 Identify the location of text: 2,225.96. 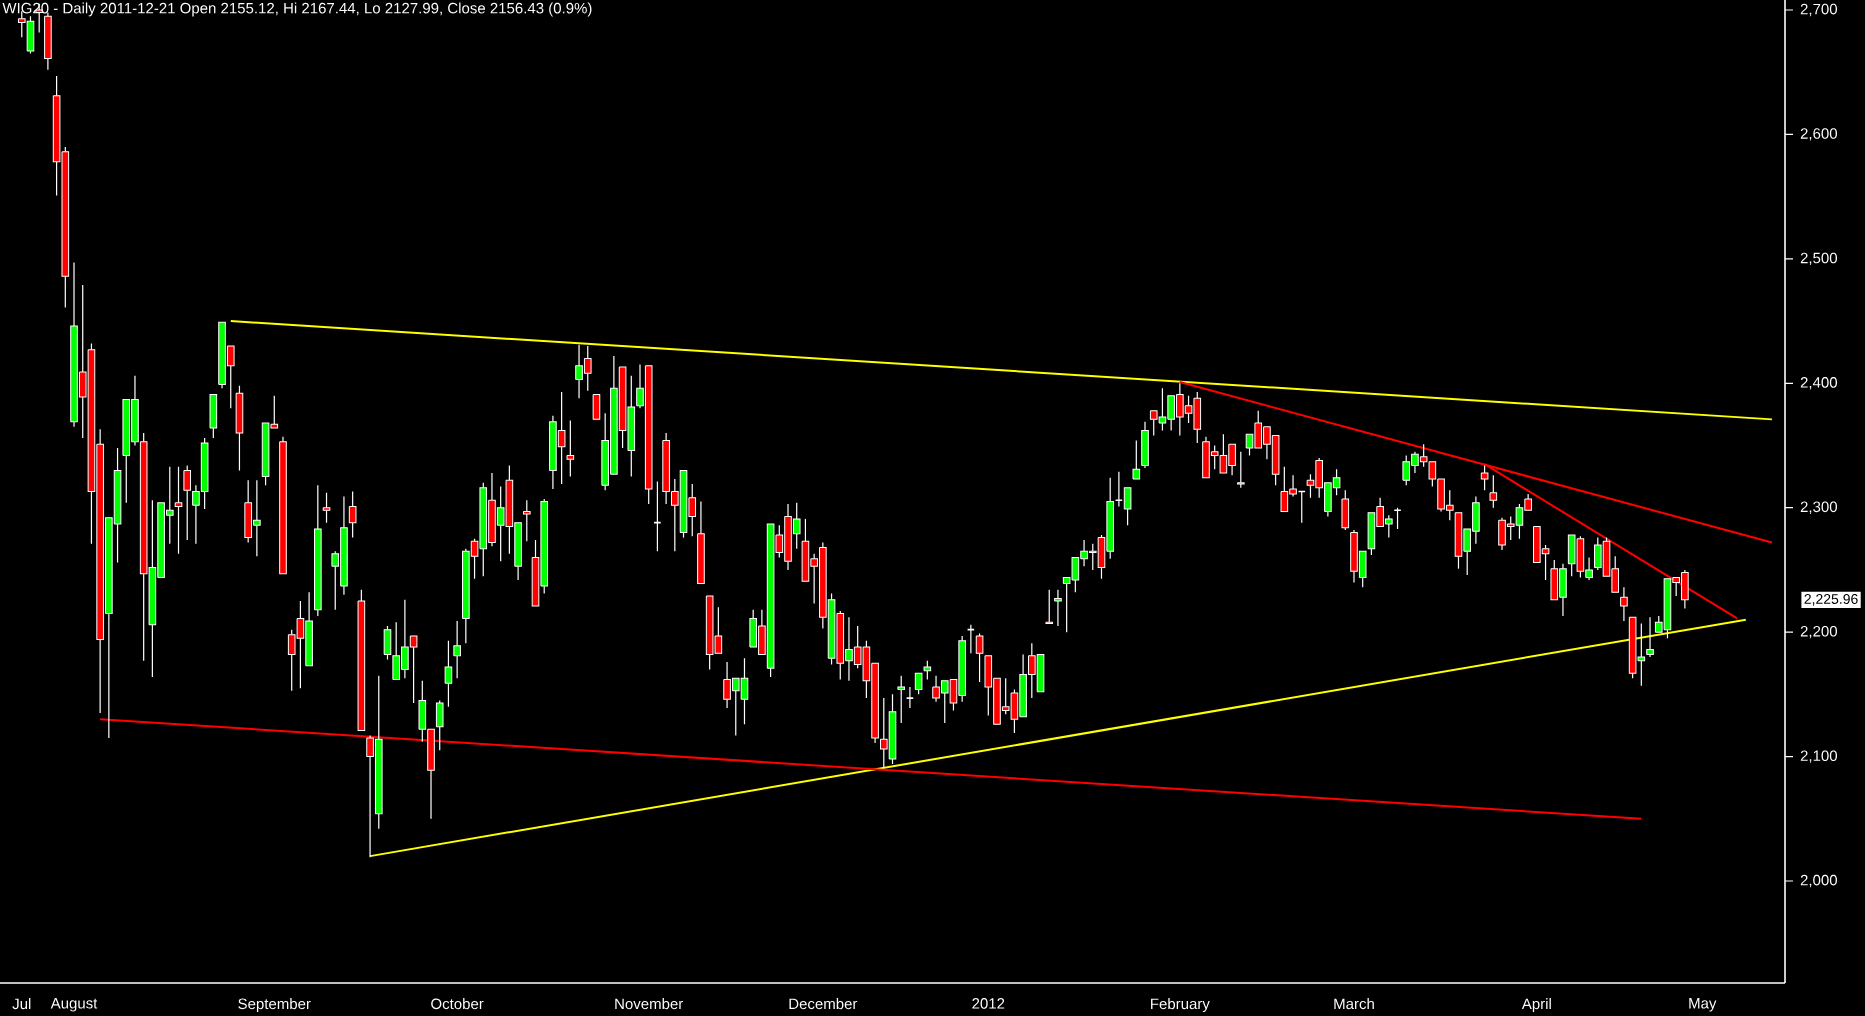
(1831, 600).